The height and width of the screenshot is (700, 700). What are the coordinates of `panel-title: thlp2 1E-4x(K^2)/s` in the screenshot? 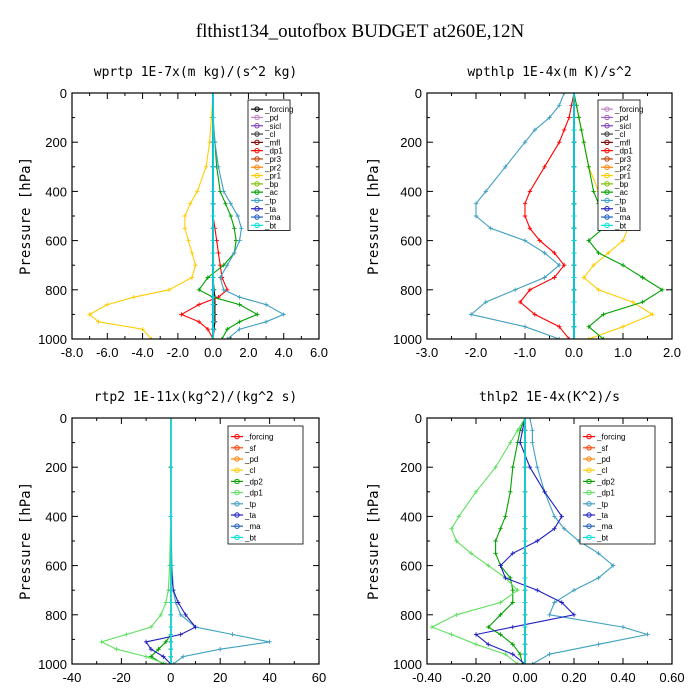 It's located at (549, 397).